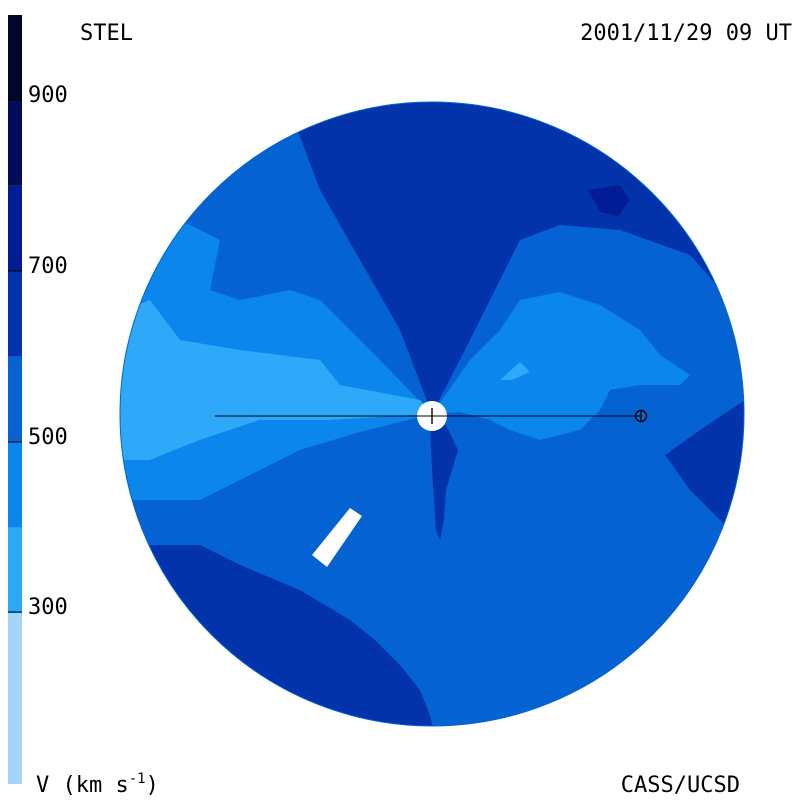  I want to click on region-spine, so click(444, 482).